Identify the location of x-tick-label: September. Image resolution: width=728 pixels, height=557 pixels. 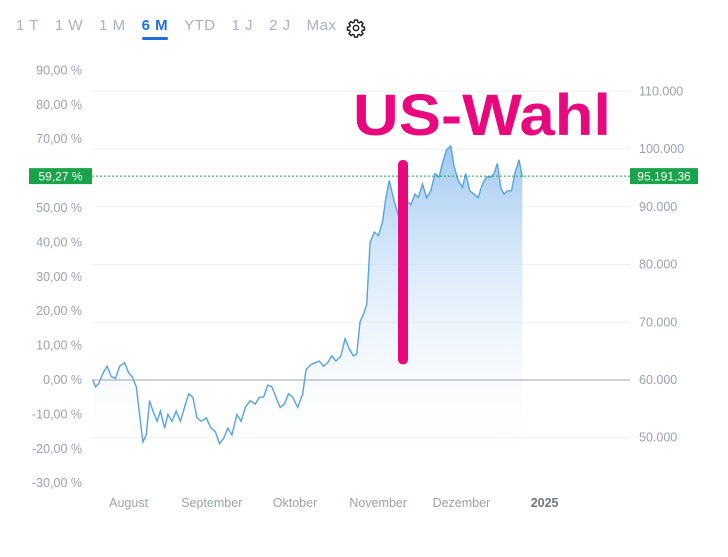
(211, 503).